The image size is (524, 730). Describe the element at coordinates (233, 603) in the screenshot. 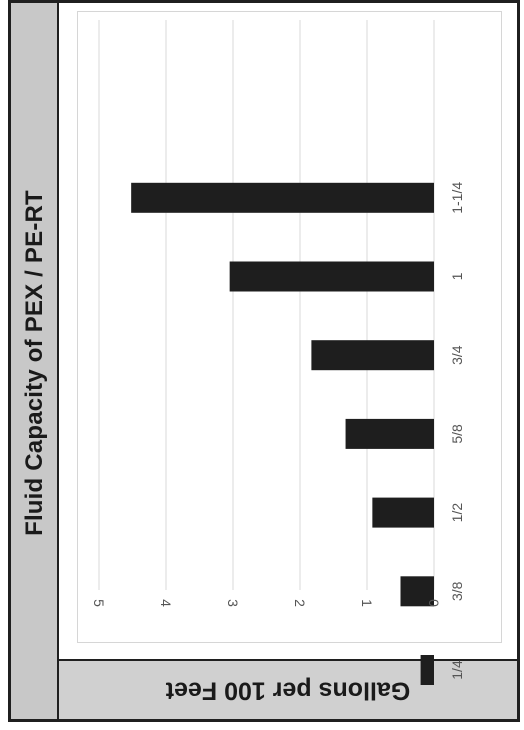

I see `value-tick-label: 3` at that location.